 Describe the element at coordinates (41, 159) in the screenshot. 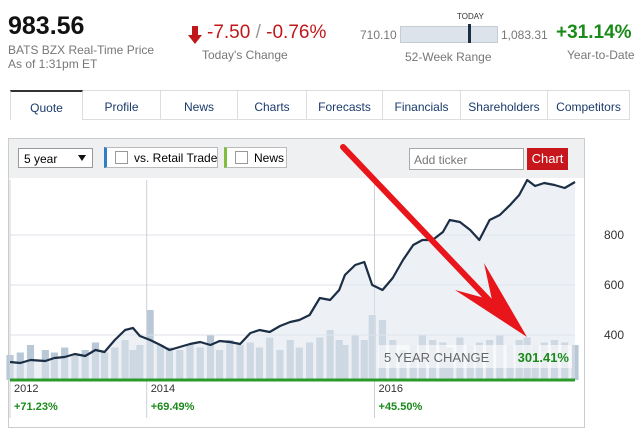

I see `period: 5 year` at that location.